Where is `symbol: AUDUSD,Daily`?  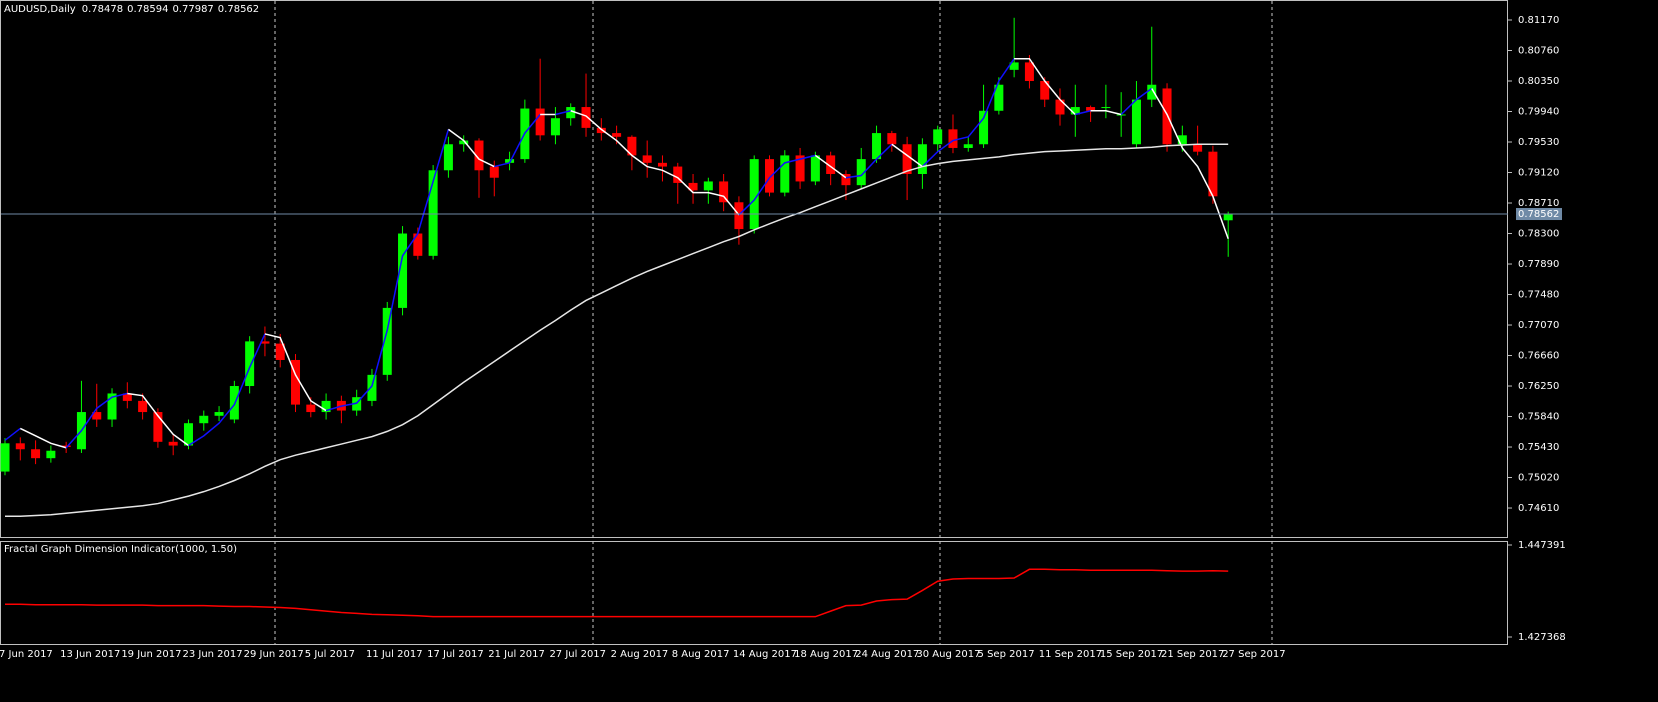 symbol: AUDUSD,Daily is located at coordinates (40, 9).